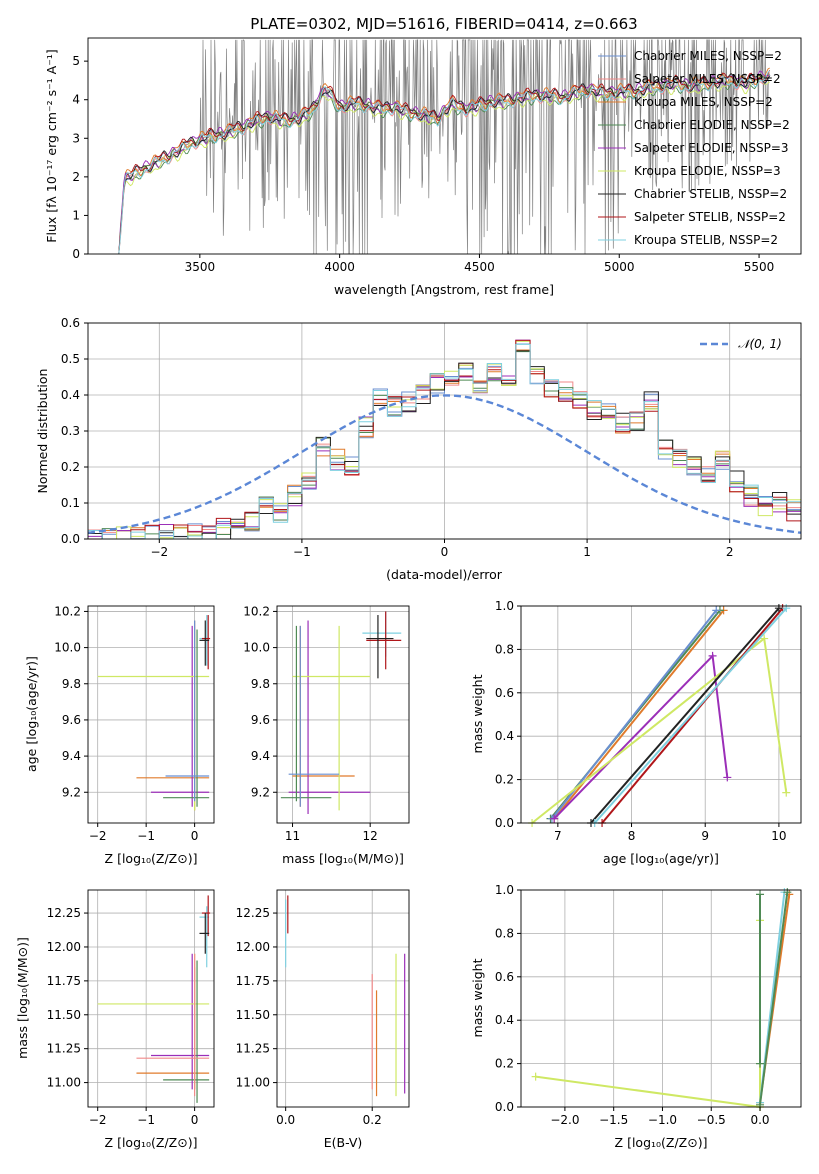 The height and width of the screenshot is (1174, 819). What do you see at coordinates (741, 344) in the screenshot?
I see `histogram-legend: 𝒩(0, 1)` at bounding box center [741, 344].